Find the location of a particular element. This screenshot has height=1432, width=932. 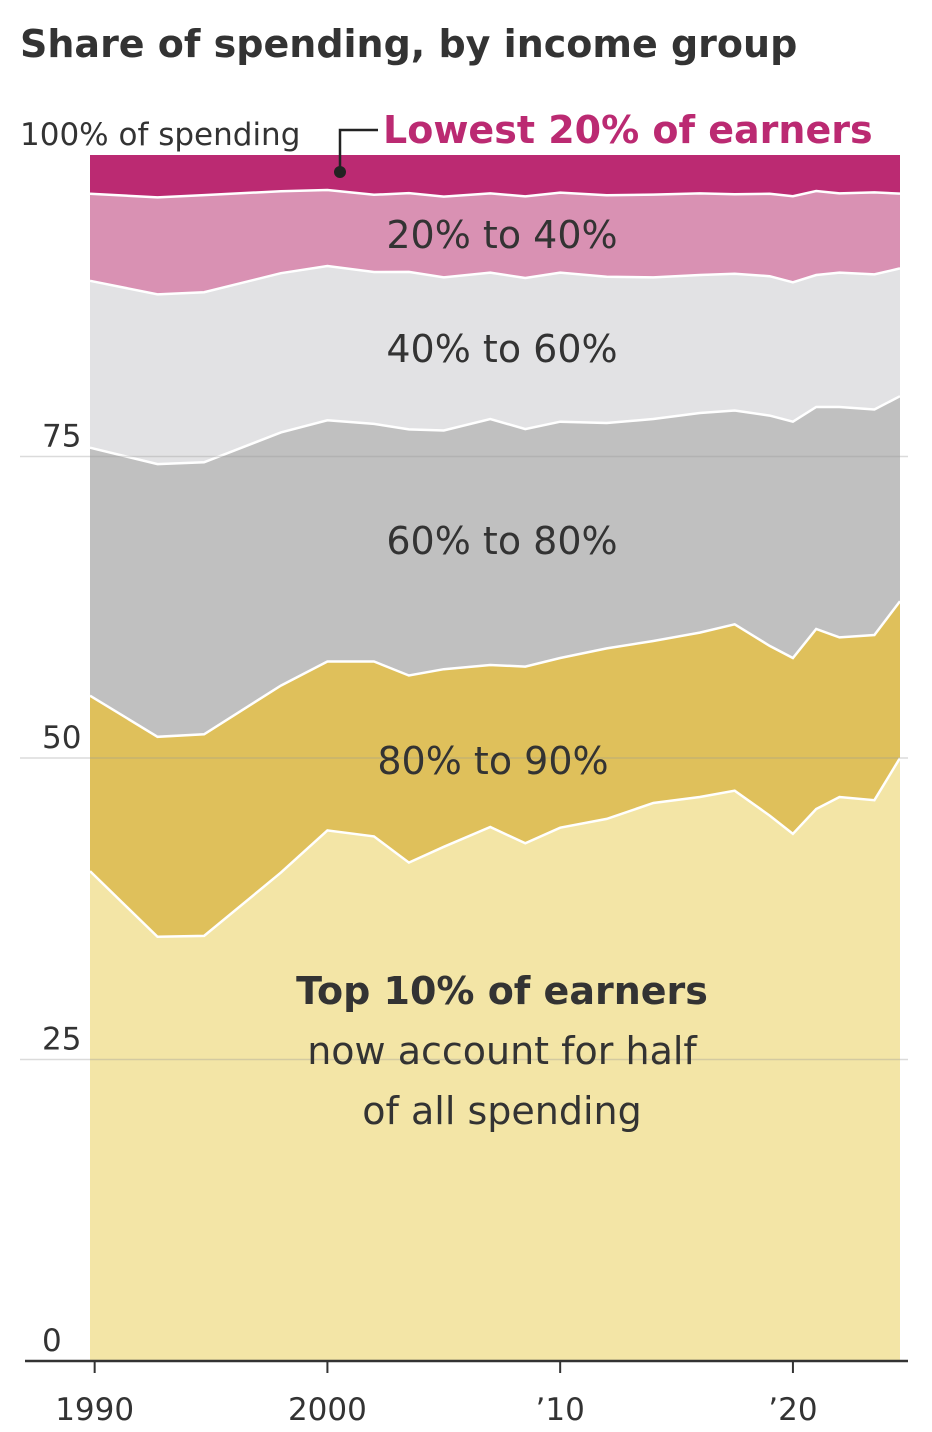

lowest-band-marker is located at coordinates (340, 172).